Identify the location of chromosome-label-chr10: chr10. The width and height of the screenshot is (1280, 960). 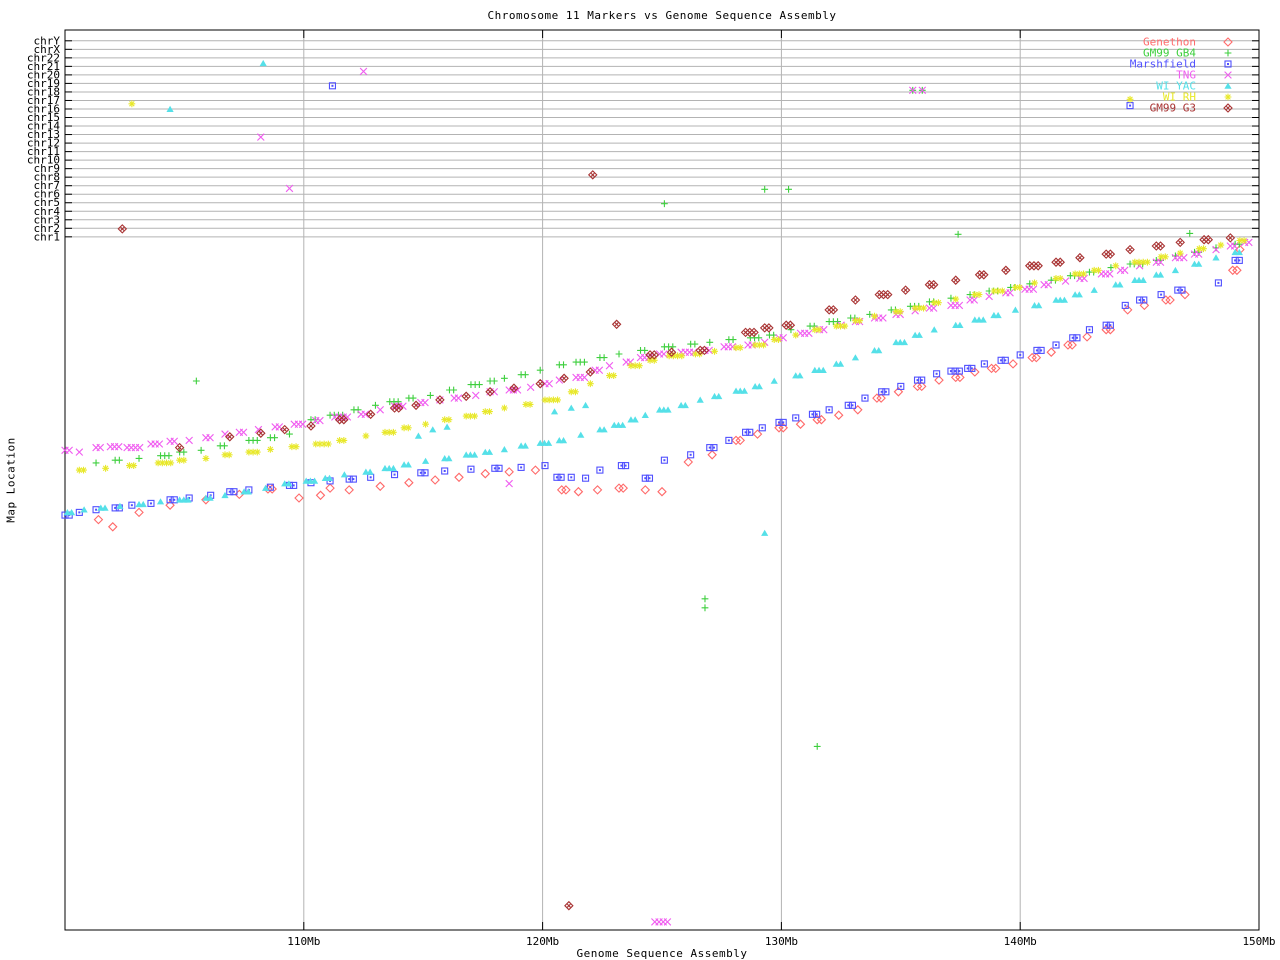
(43, 160).